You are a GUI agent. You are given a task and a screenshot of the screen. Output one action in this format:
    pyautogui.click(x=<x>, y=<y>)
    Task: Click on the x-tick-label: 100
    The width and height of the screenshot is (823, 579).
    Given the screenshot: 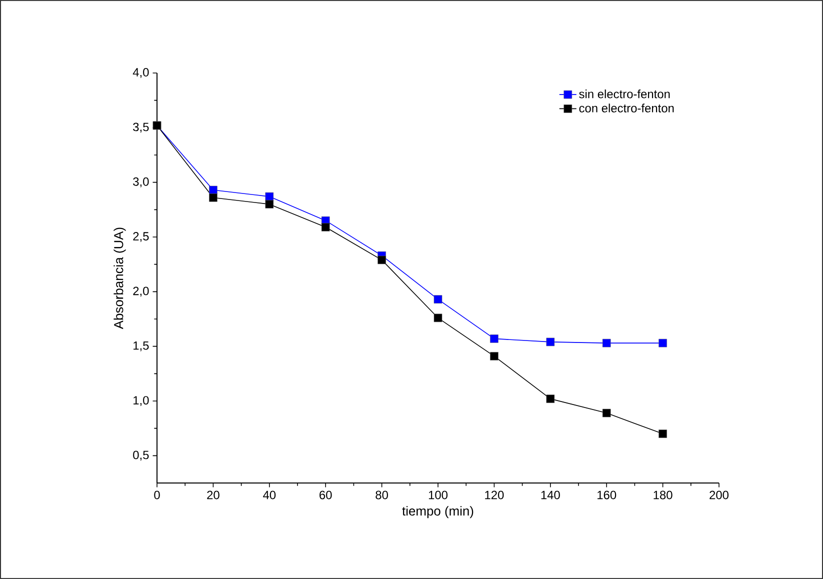 What is the action you would take?
    pyautogui.click(x=438, y=495)
    